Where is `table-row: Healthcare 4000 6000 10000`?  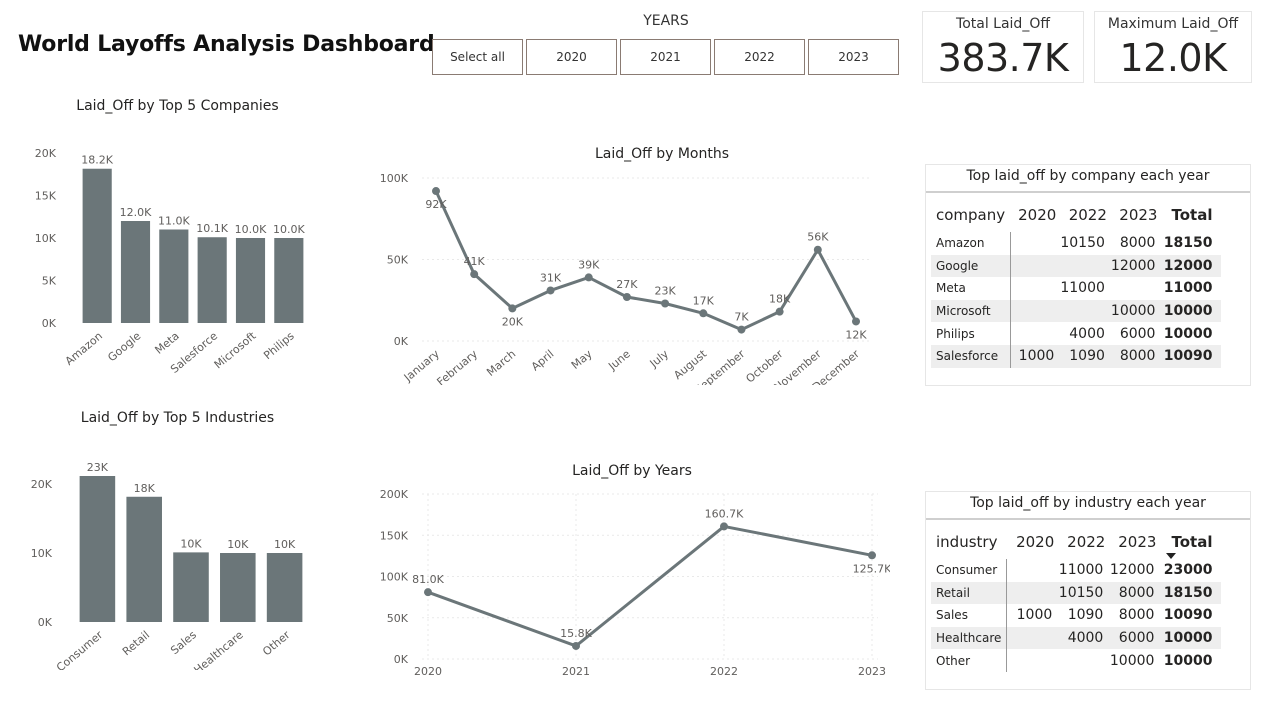
table-row: Healthcare 4000 6000 10000 is located at coordinates (1076, 638).